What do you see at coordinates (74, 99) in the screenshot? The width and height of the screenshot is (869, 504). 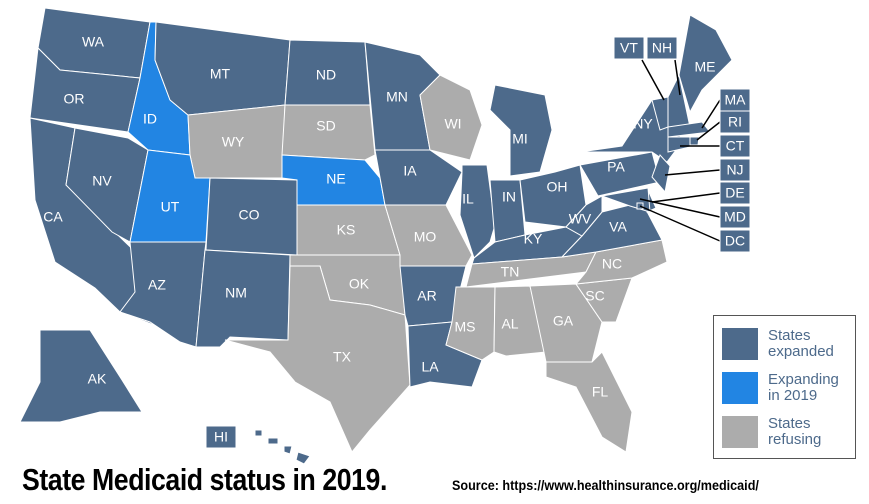 I see `state-label: OR` at bounding box center [74, 99].